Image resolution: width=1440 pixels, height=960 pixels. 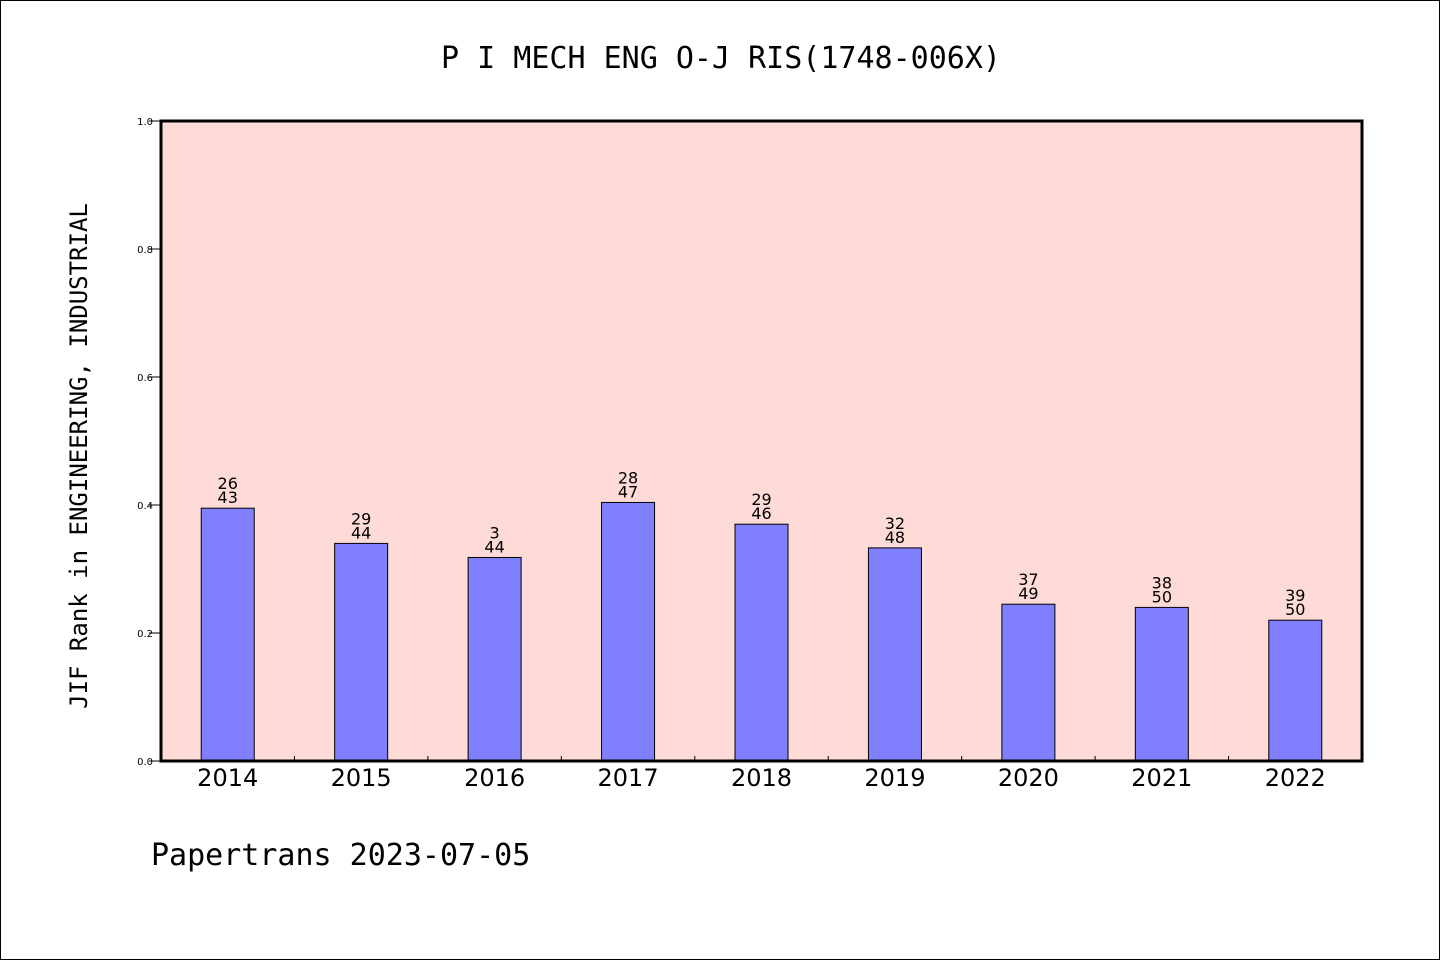 I want to click on y-tick-label: 0.6, so click(x=145, y=378).